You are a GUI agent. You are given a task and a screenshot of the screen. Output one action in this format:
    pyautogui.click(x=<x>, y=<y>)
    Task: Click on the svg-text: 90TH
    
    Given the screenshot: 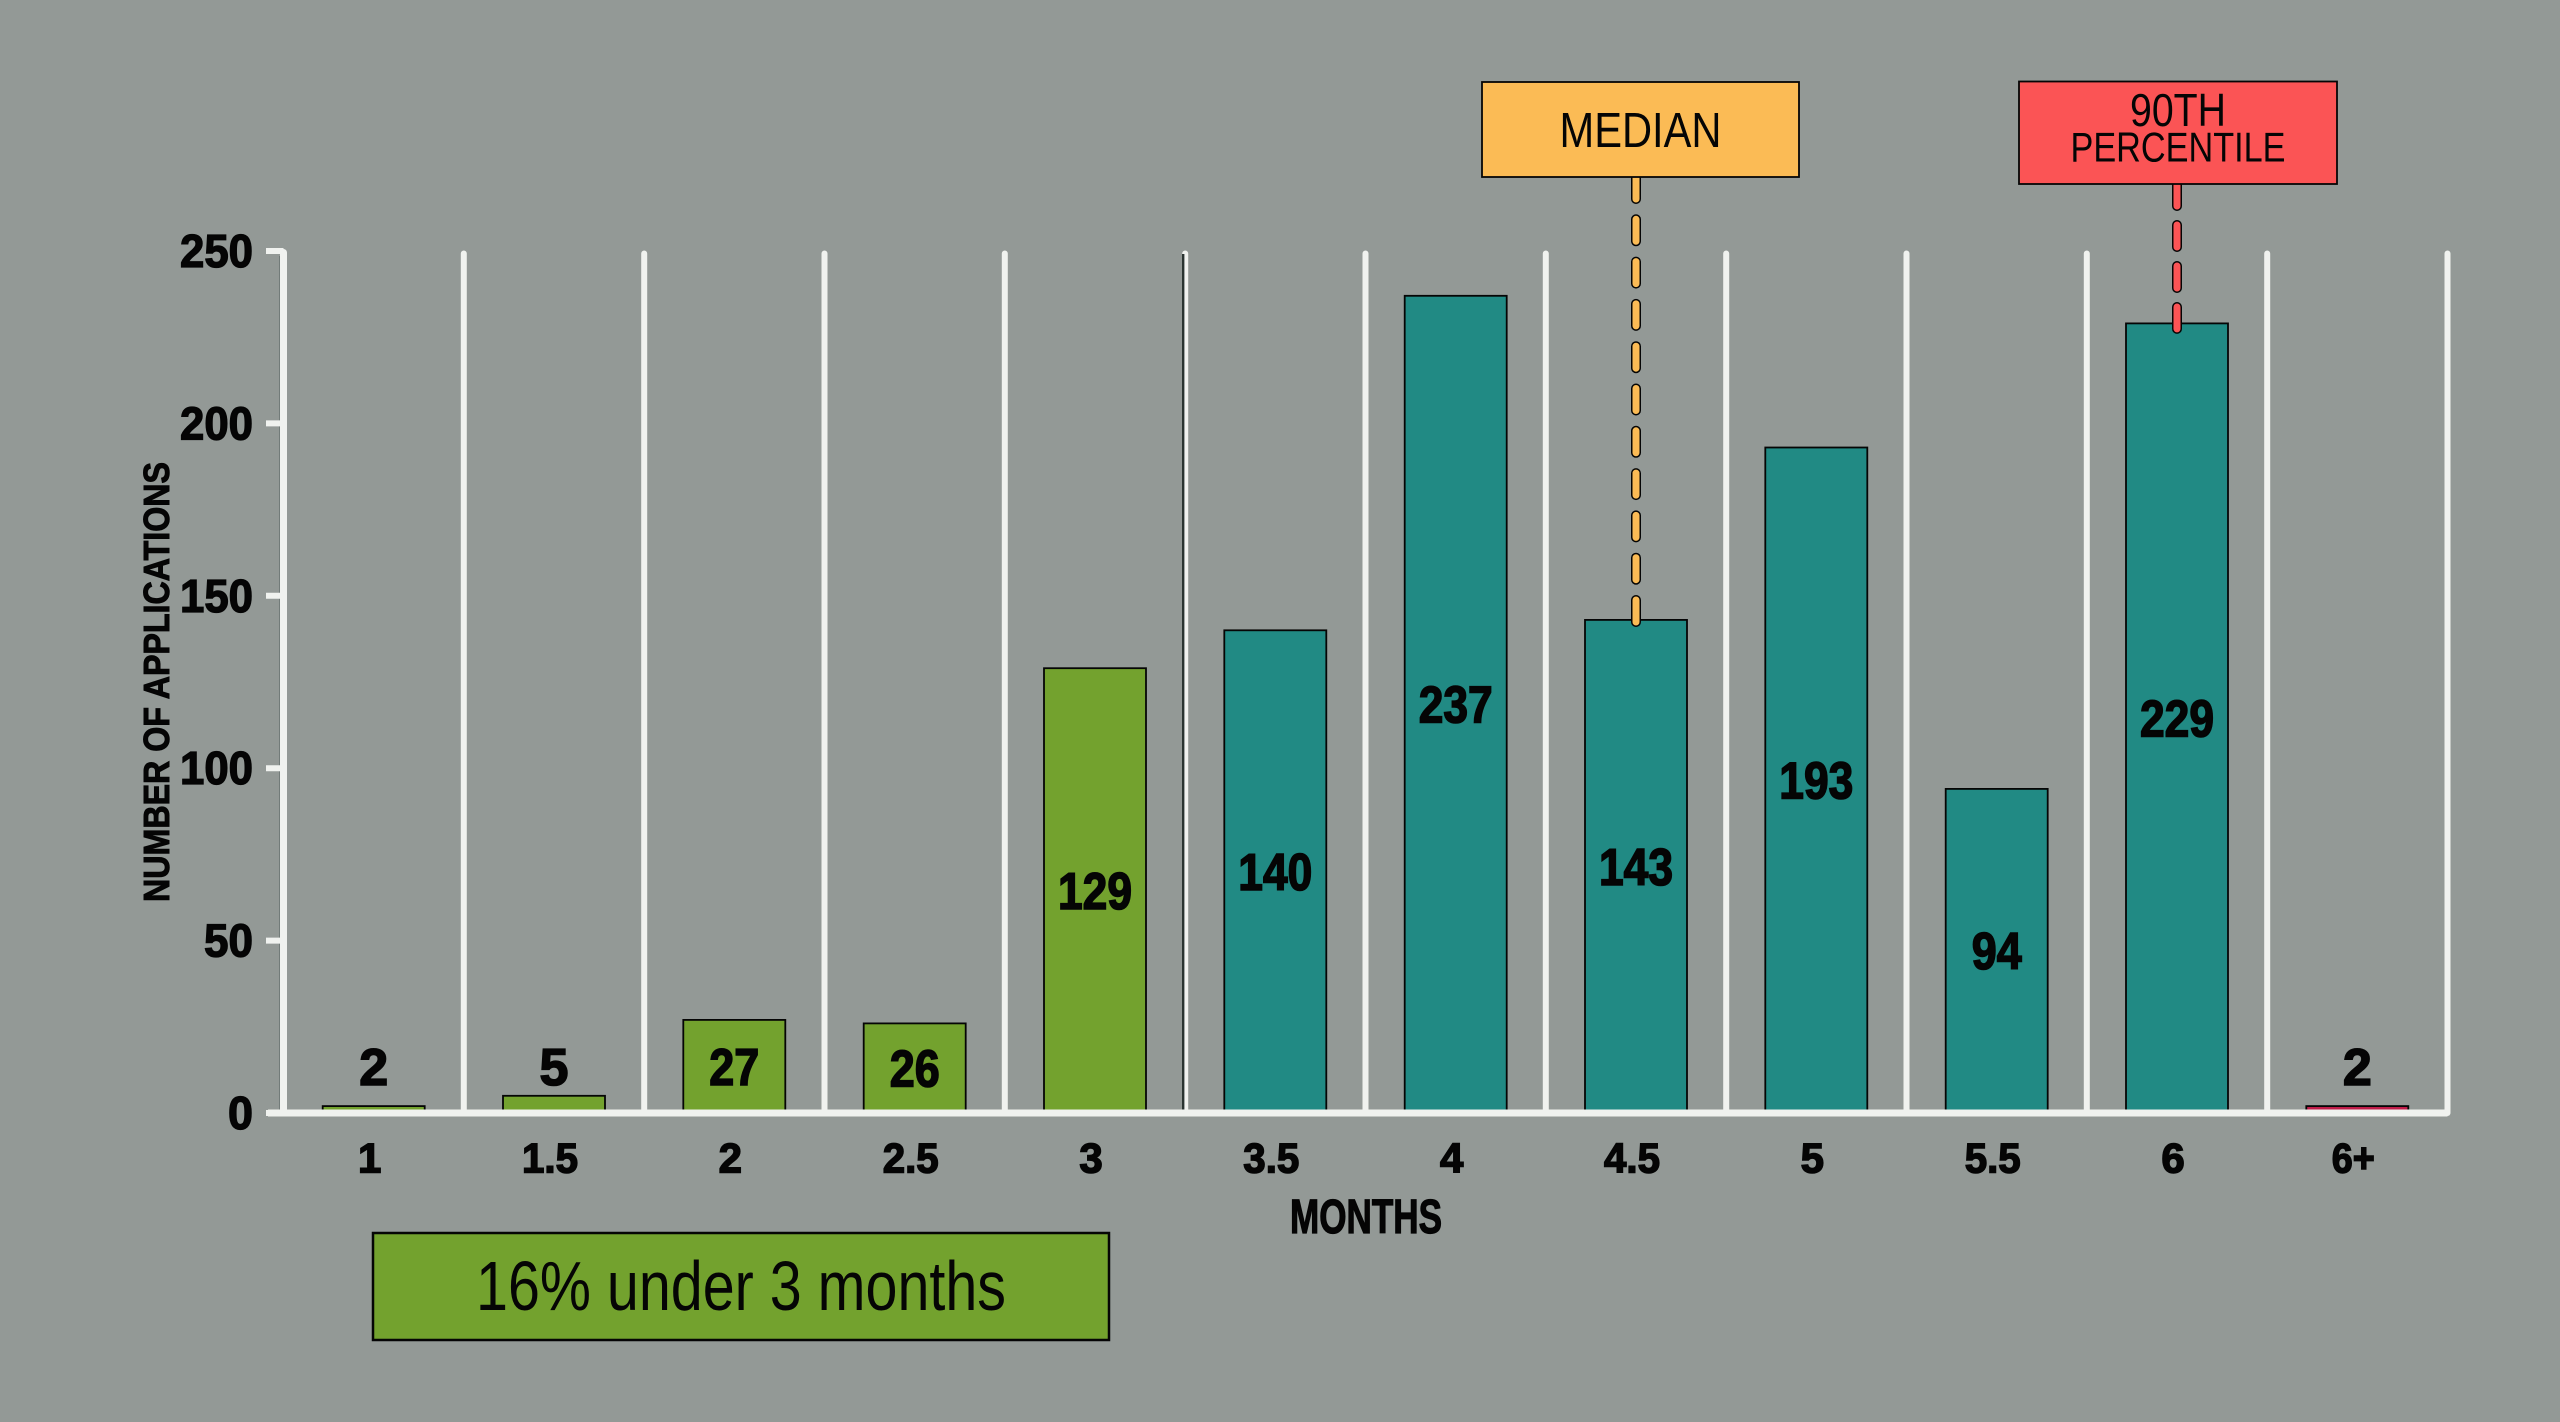 What is the action you would take?
    pyautogui.click(x=2178, y=110)
    